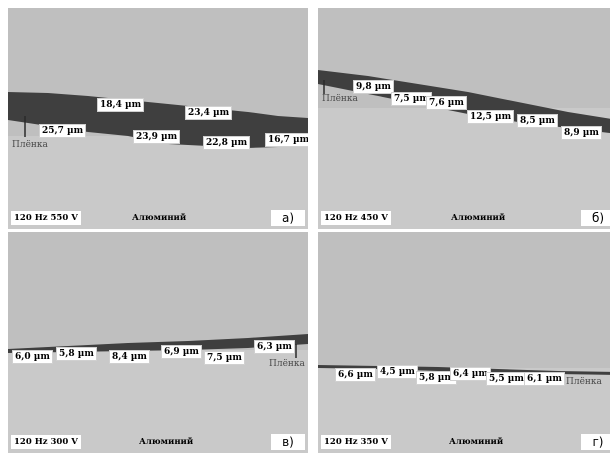 Image resolution: width=610 pixels, height=453 pixels. I want to click on thickness-label: 25,7 µm, so click(63, 131).